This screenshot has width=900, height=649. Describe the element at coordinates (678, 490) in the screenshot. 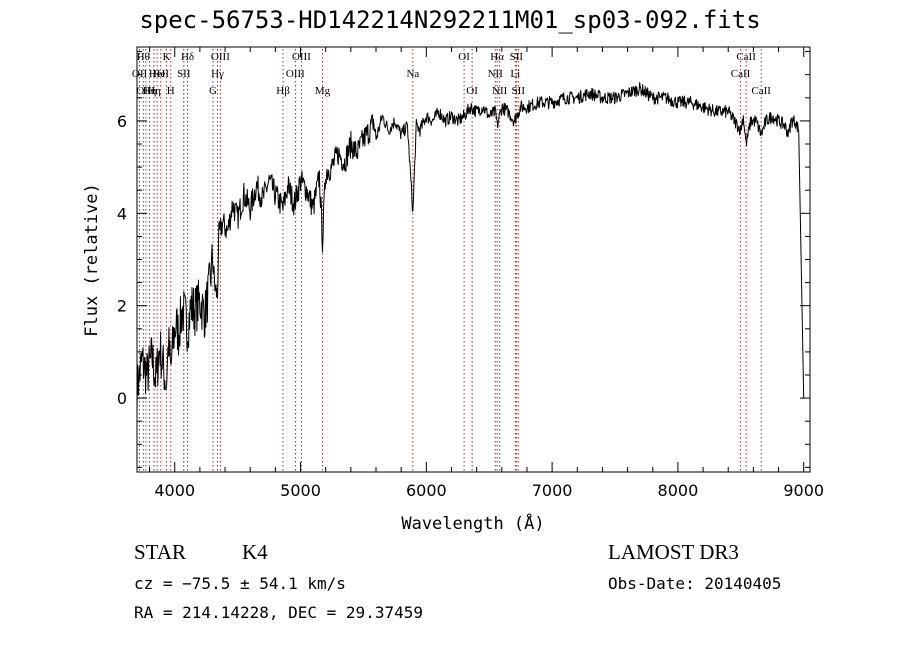

I see `x-tick-label: 8000` at that location.